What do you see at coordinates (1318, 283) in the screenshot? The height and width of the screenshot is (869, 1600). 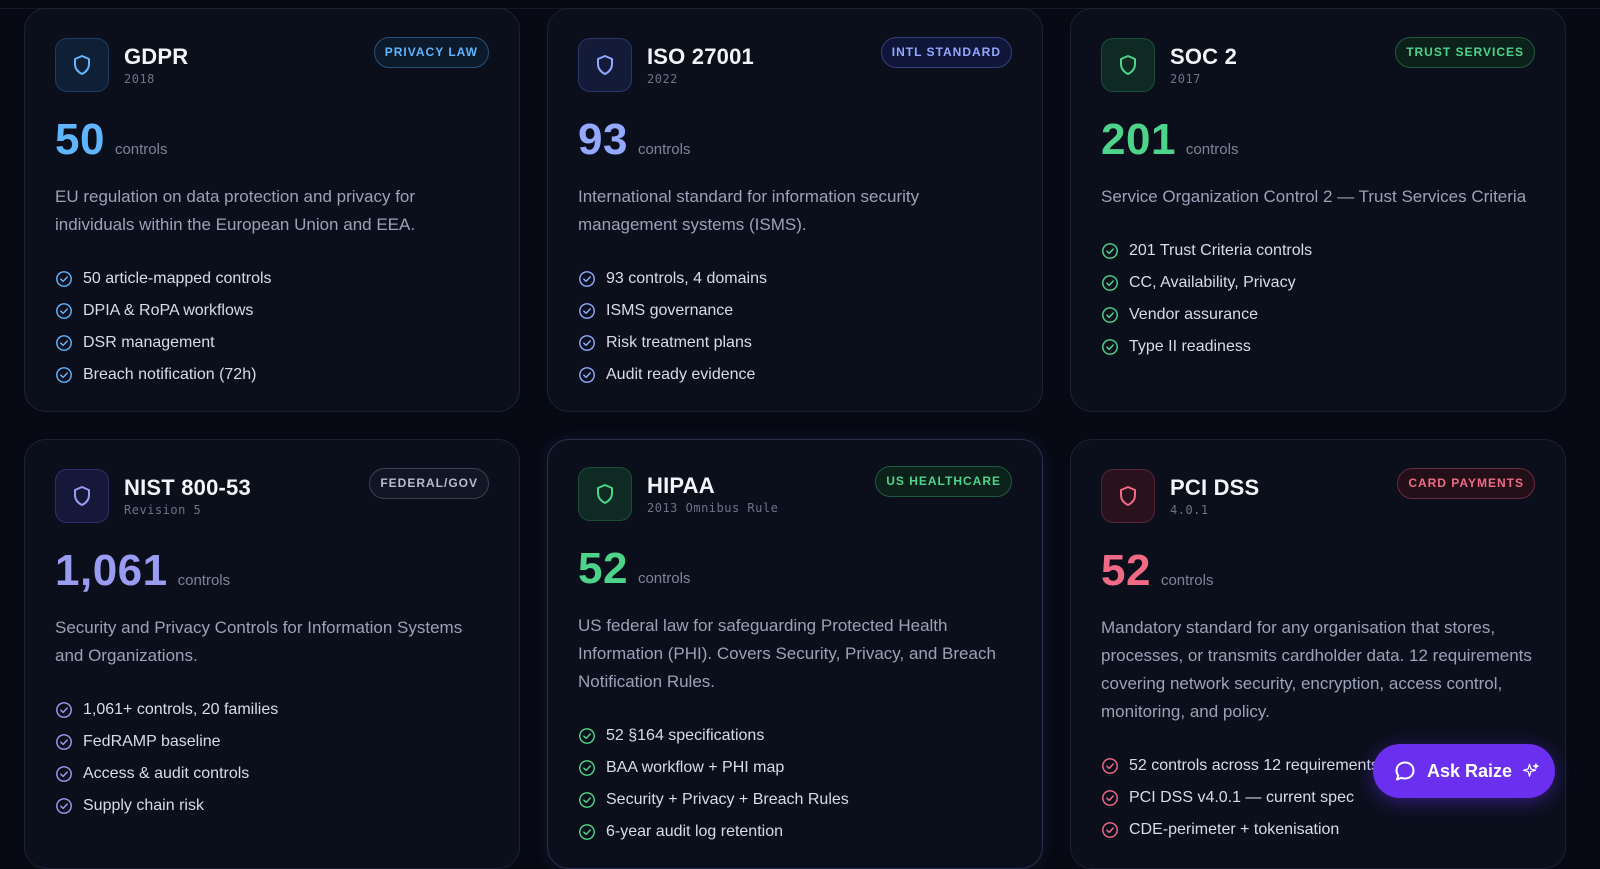 I see `feature-item: CC, Availability, Privacy` at bounding box center [1318, 283].